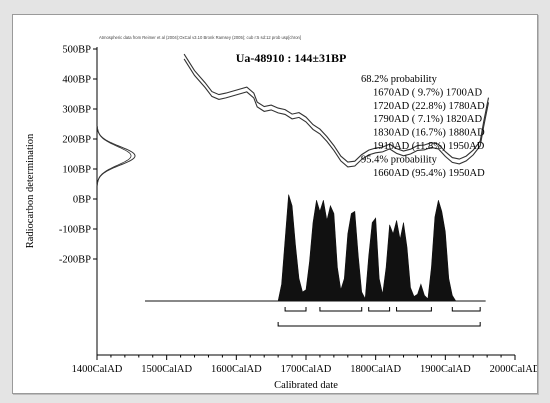 The height and width of the screenshot is (403, 550). I want to click on probability-distribution, so click(367, 248).